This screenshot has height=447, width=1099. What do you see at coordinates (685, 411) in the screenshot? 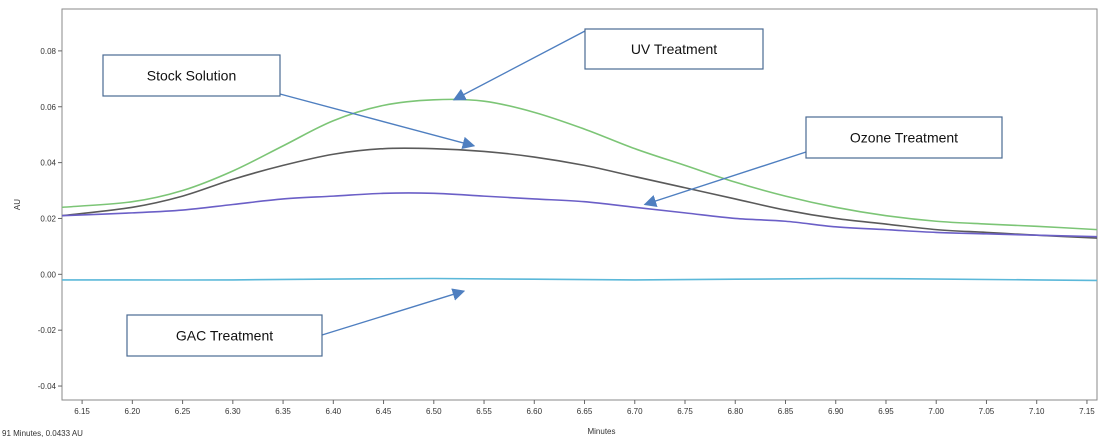
I see `x-tick-label: 6.75` at bounding box center [685, 411].